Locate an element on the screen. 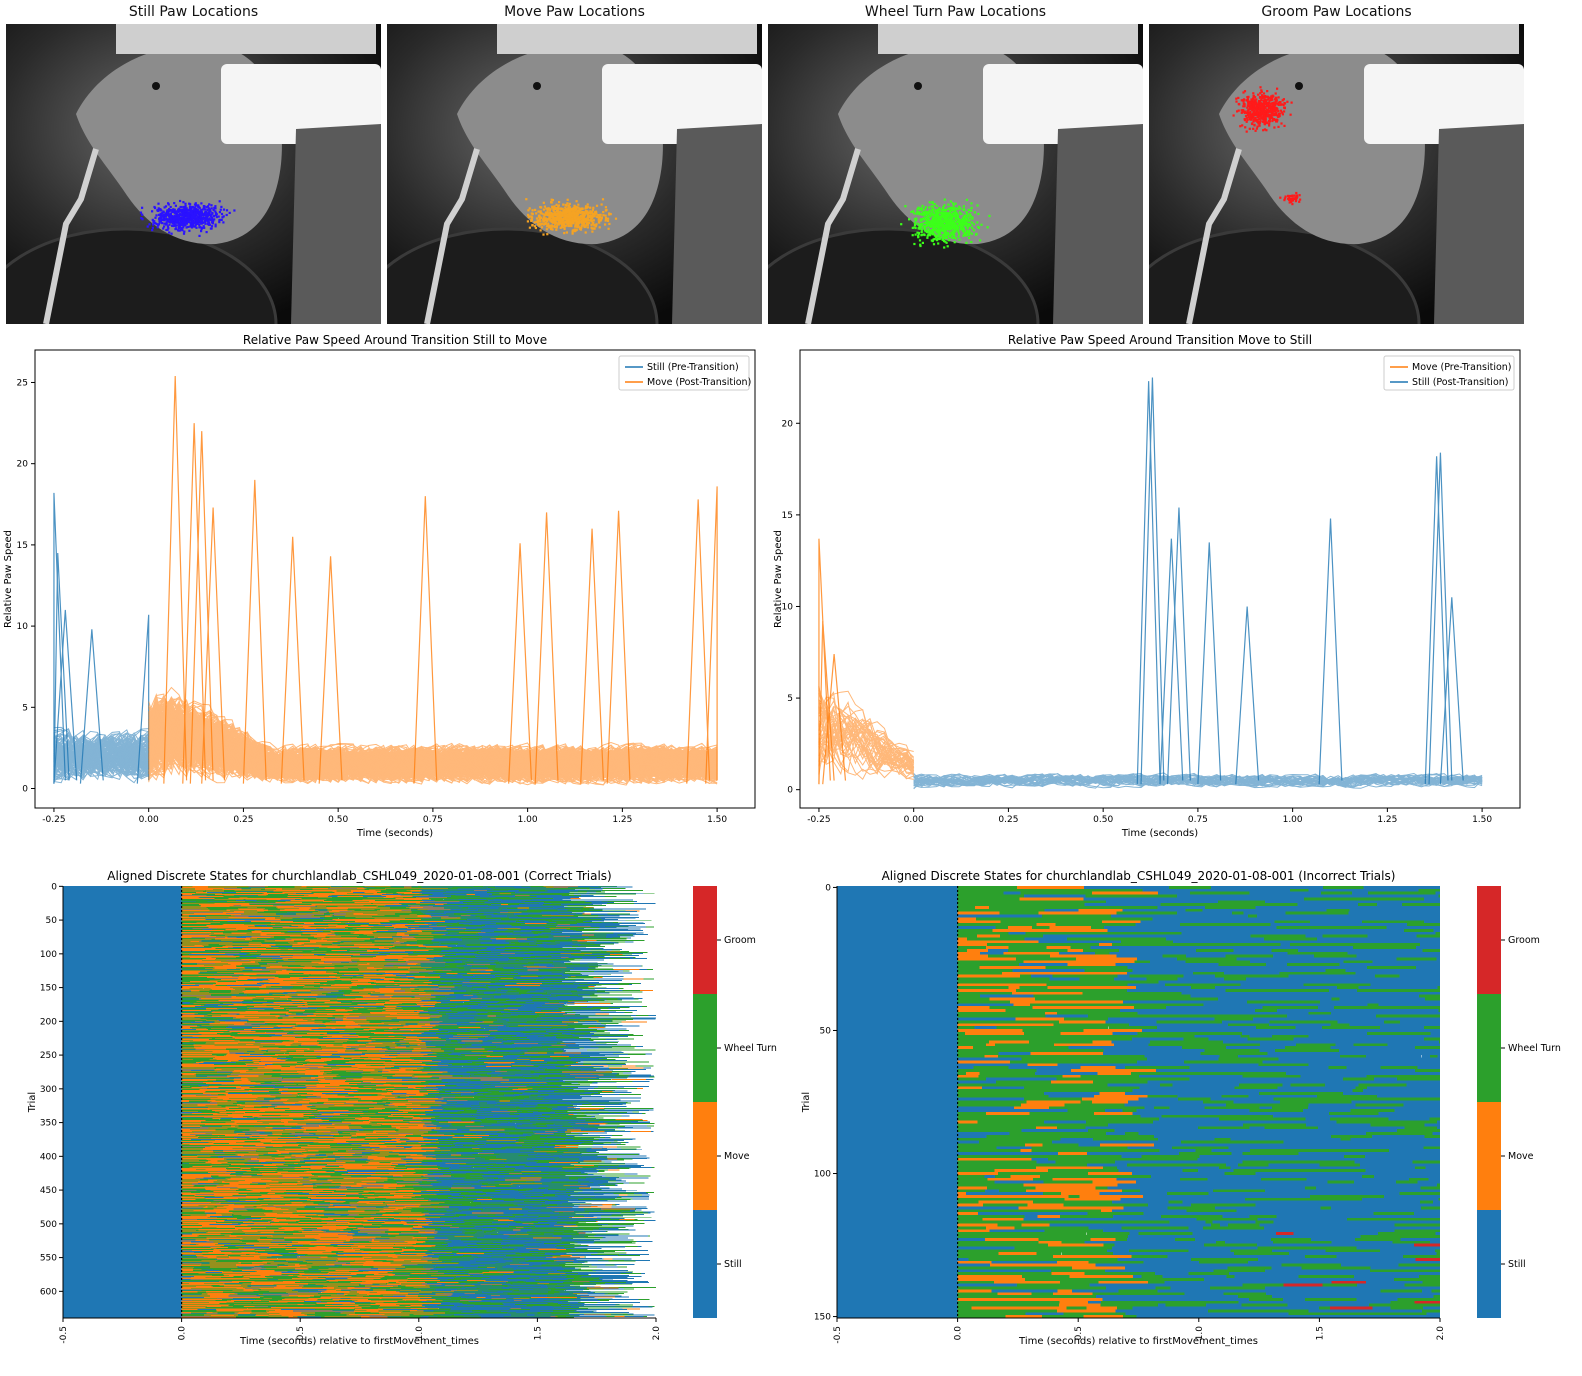  lick-spout is located at coordinates (833, 236).